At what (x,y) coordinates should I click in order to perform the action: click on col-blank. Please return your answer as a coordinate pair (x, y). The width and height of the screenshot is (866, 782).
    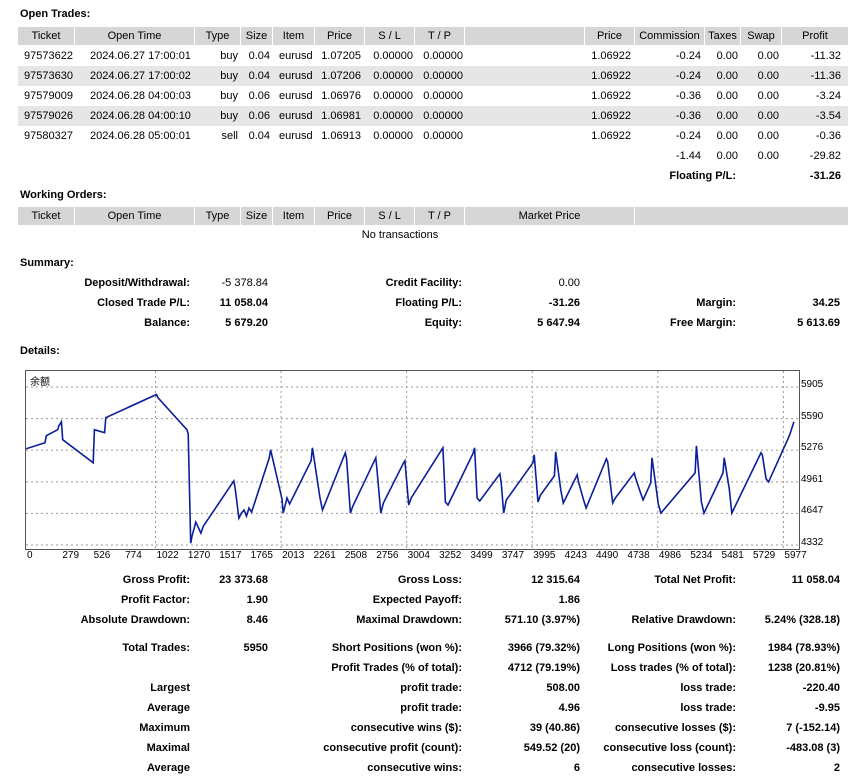
    Looking at the image, I should click on (525, 36).